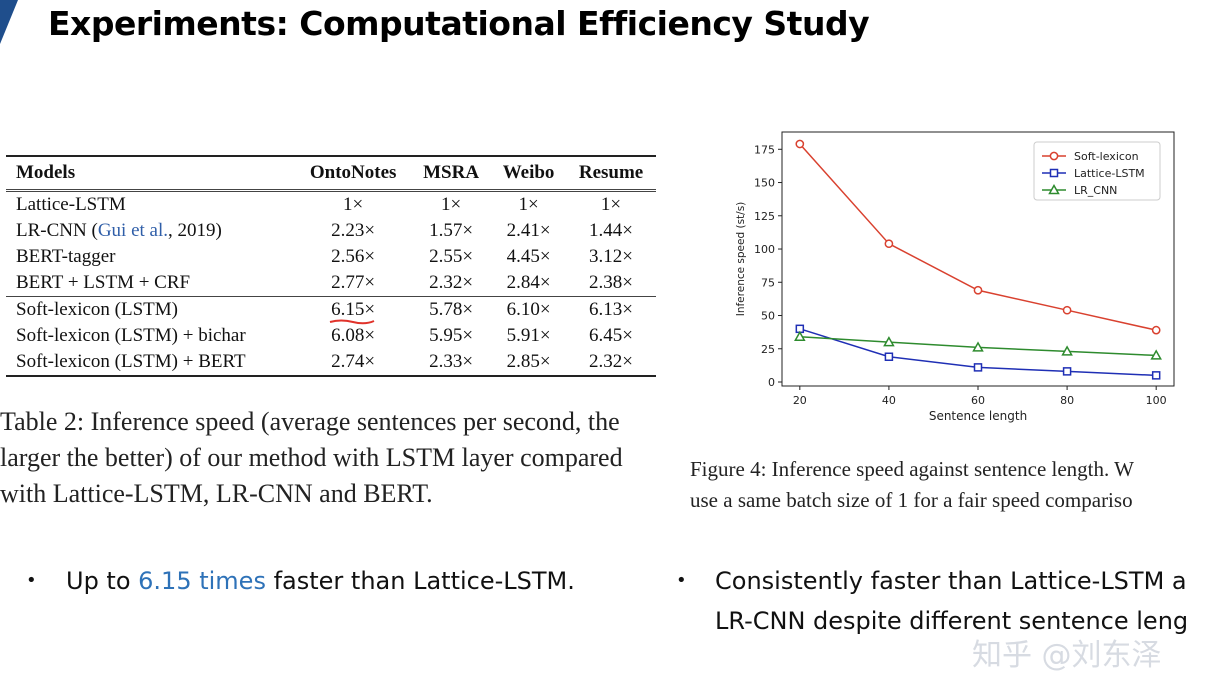 Image resolution: width=1228 pixels, height=696 pixels. Describe the element at coordinates (202, 581) in the screenshot. I see `bullet-highlight: 6.15 times` at that location.